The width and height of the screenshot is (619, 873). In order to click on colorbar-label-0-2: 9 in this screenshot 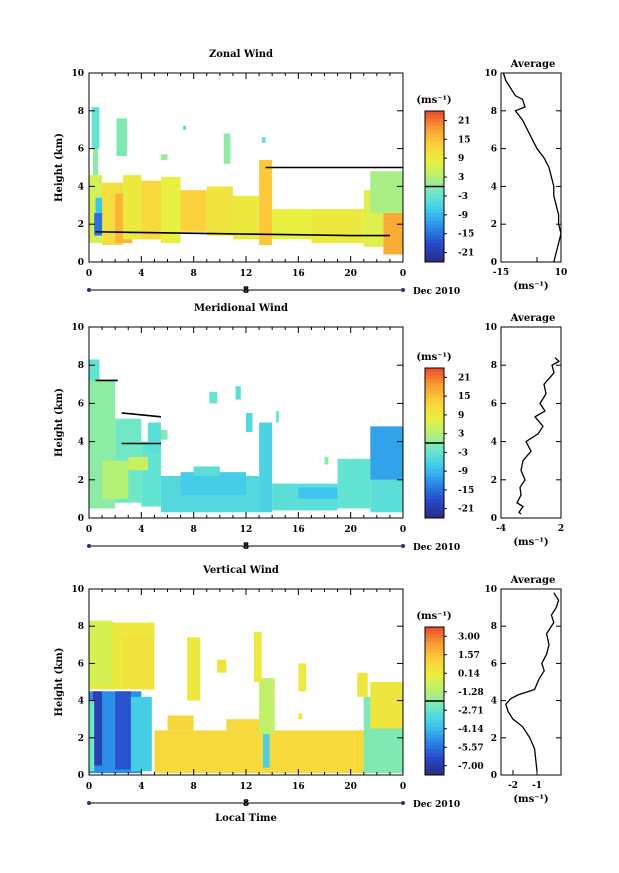, I will do `click(461, 159)`.